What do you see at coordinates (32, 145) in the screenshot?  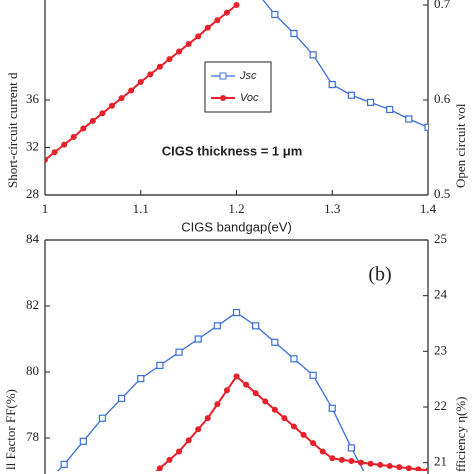 I see `y-tick-label: 32` at bounding box center [32, 145].